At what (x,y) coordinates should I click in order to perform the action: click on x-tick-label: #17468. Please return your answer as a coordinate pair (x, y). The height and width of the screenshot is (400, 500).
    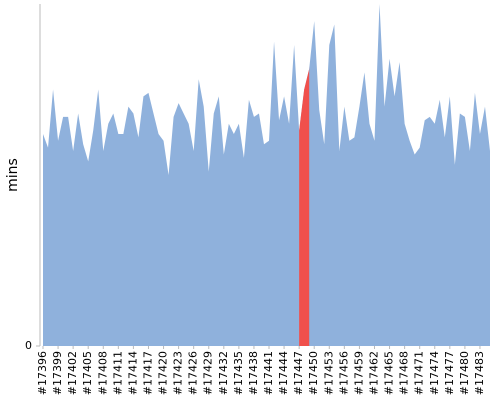
    Looking at the image, I should click on (404, 373).